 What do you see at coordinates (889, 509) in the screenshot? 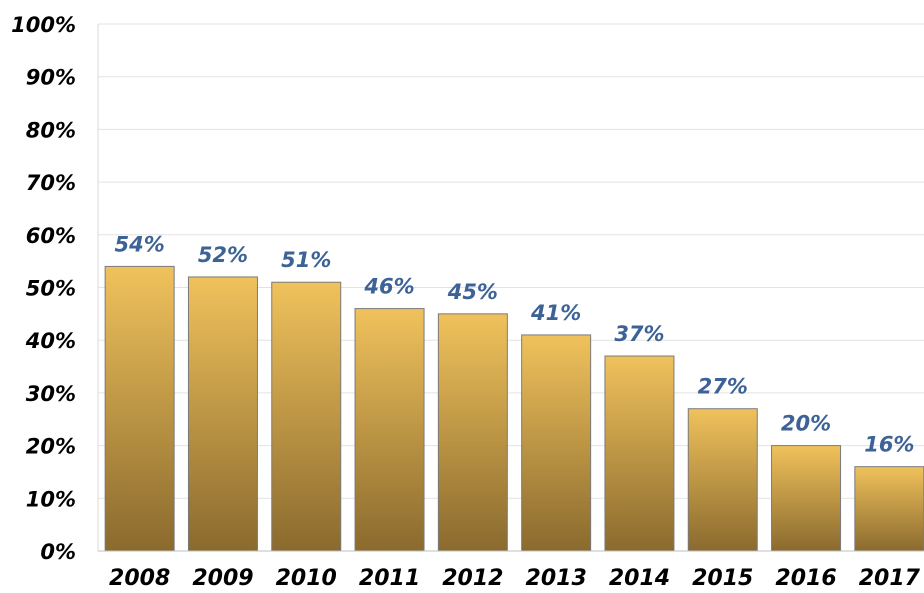
I see `bar-2017` at bounding box center [889, 509].